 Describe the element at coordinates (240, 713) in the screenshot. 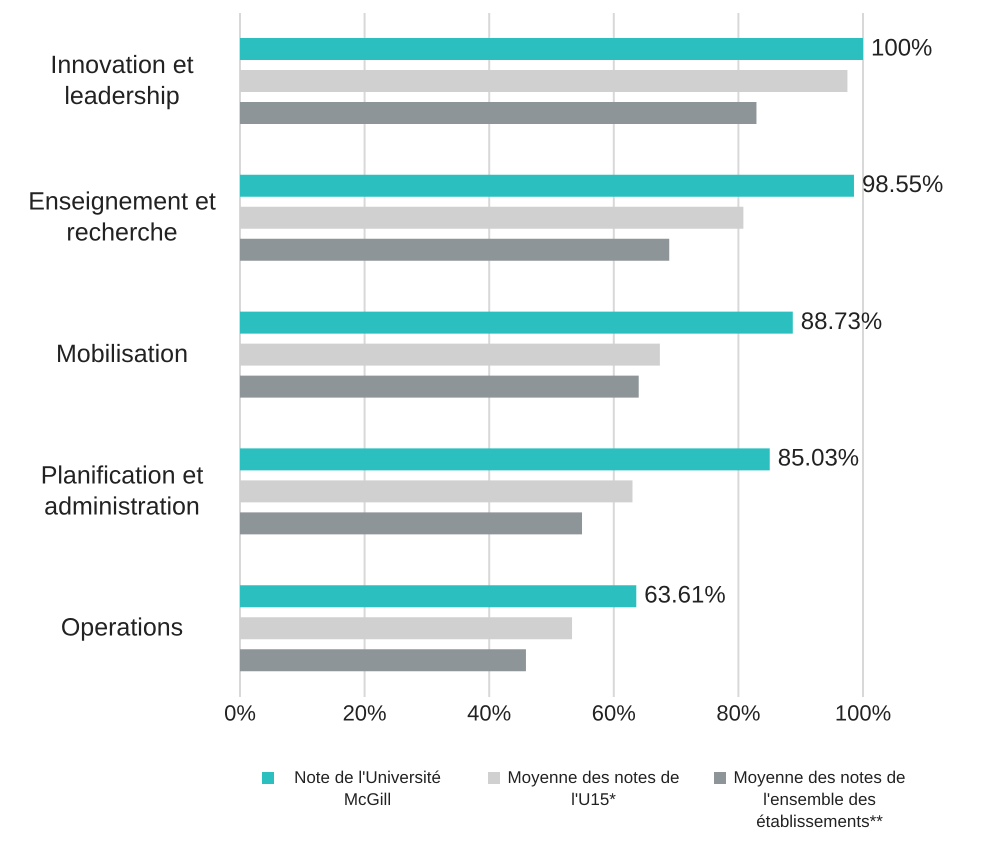

I see `x-tick-label: 0%` at that location.